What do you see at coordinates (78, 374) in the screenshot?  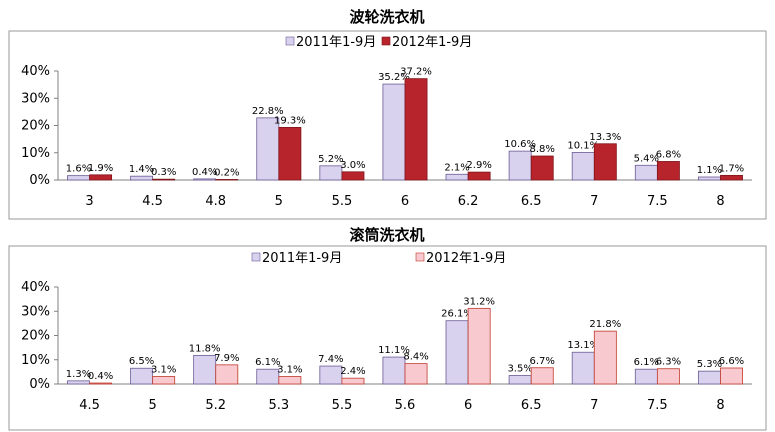 I see `data-label: 1.3%` at bounding box center [78, 374].